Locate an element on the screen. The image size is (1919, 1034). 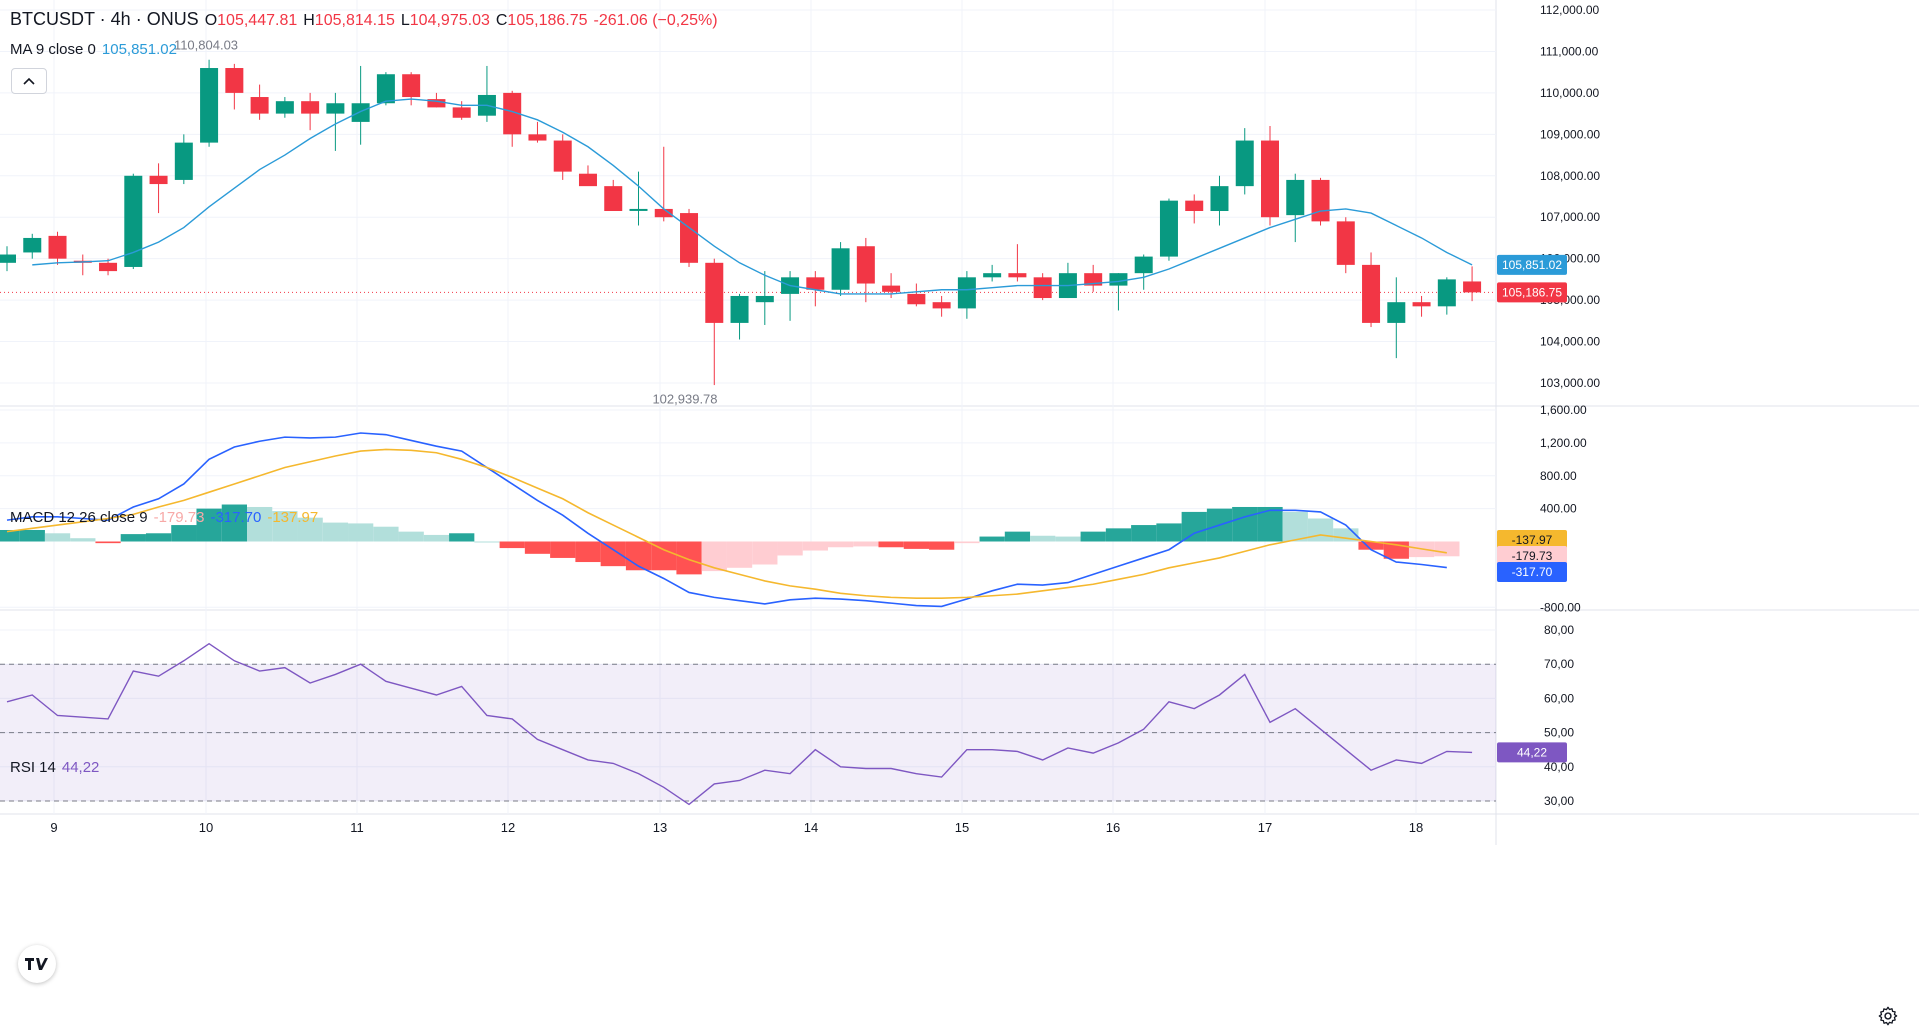
price-tick-label: 110,000.00 is located at coordinates (1569, 93).